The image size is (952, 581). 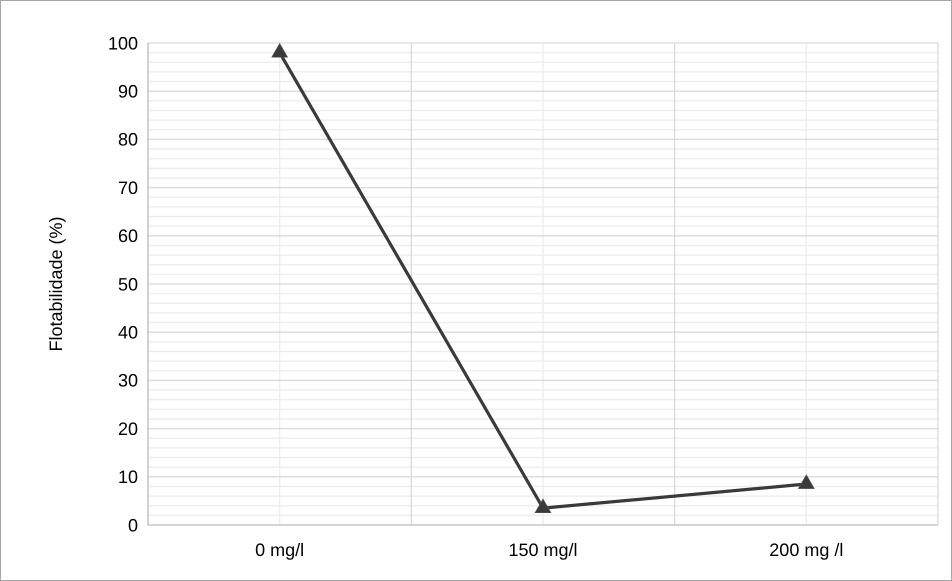 What do you see at coordinates (806, 550) in the screenshot?
I see `x-tick-label: 200 mg /l` at bounding box center [806, 550].